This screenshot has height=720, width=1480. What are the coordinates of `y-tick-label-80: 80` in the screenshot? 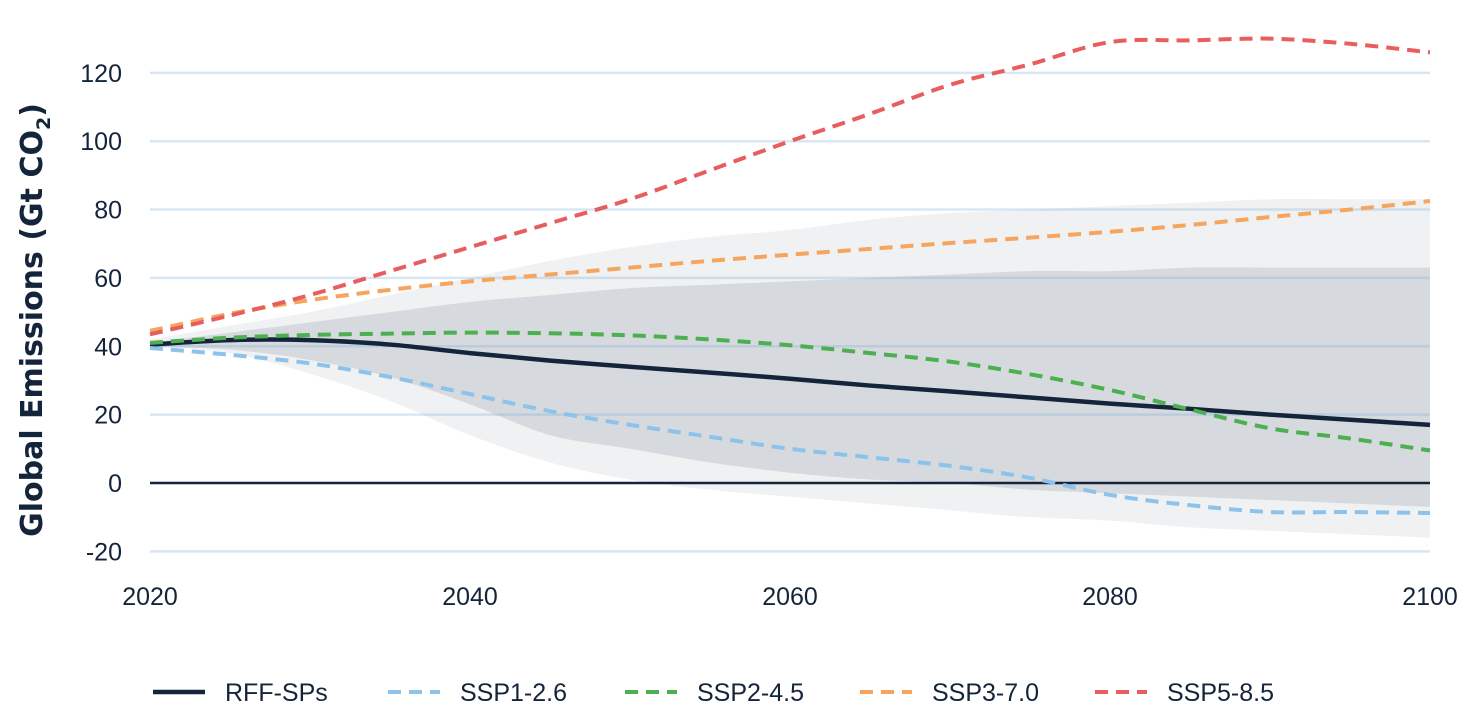 It's located at (108, 211).